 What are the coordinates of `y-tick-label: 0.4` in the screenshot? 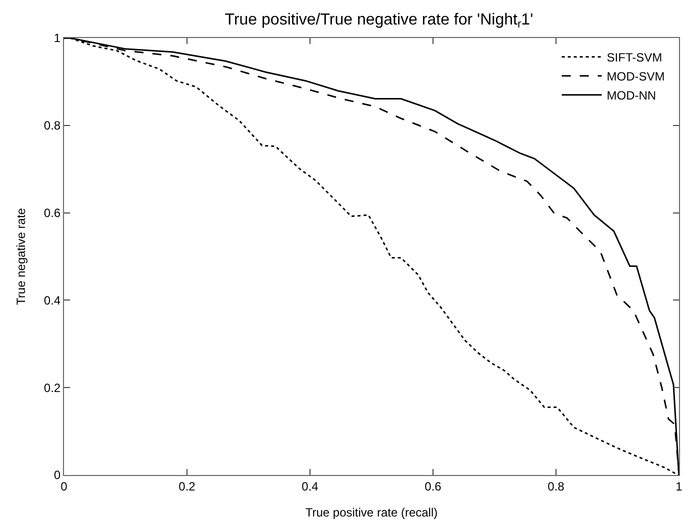 It's located at (52, 300).